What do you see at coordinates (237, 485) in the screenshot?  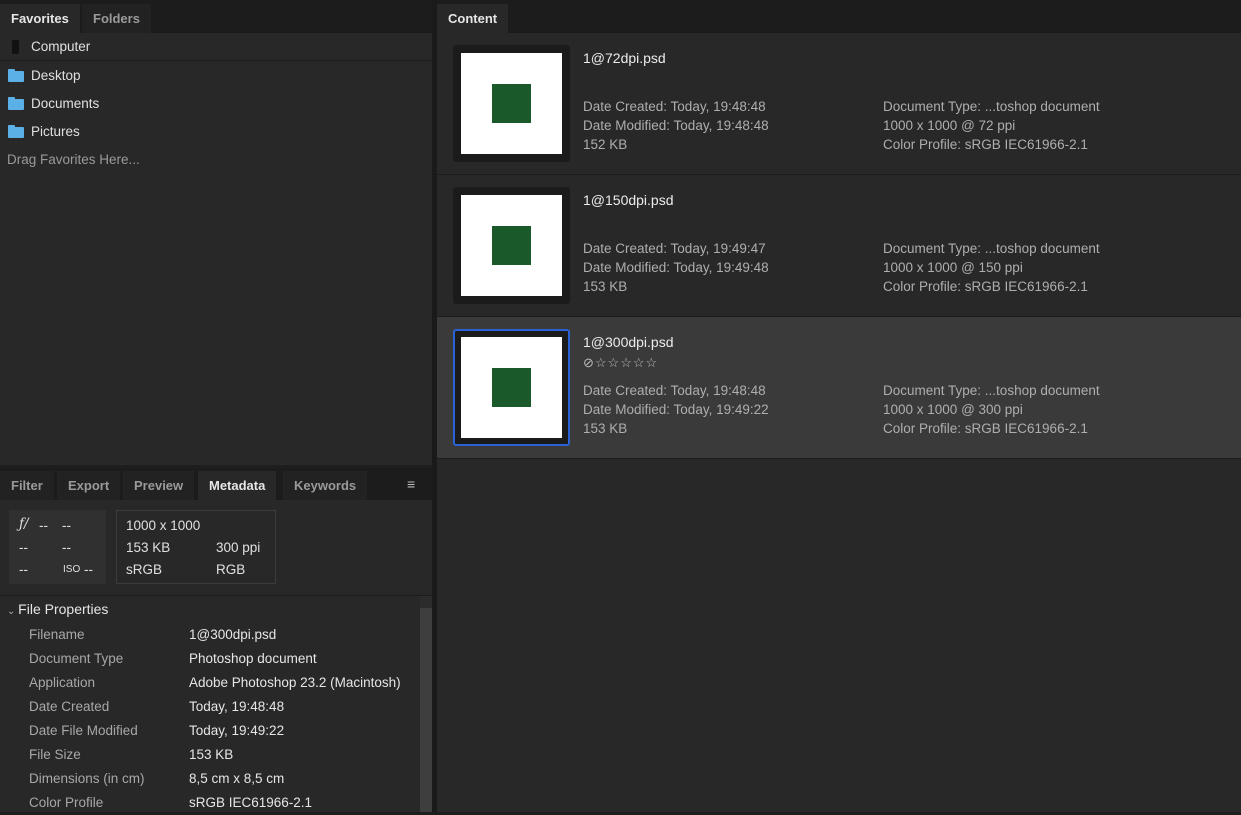 I see `tab-metadata: Metadata` at bounding box center [237, 485].